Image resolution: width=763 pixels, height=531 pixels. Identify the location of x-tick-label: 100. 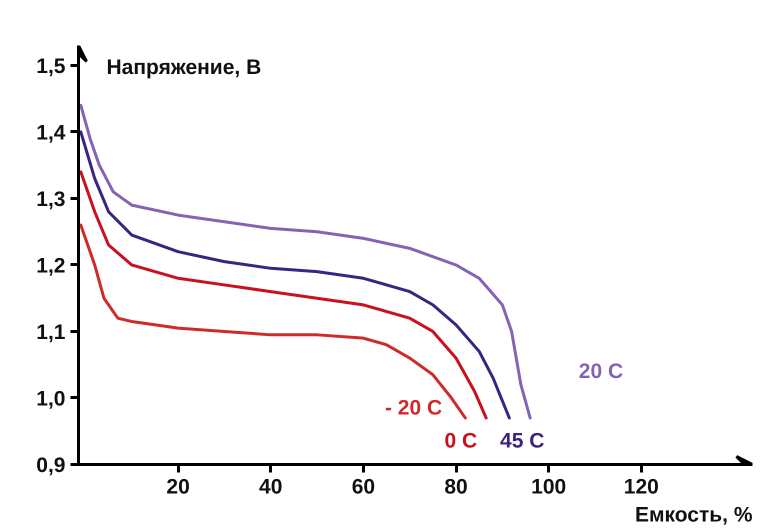
(548, 487).